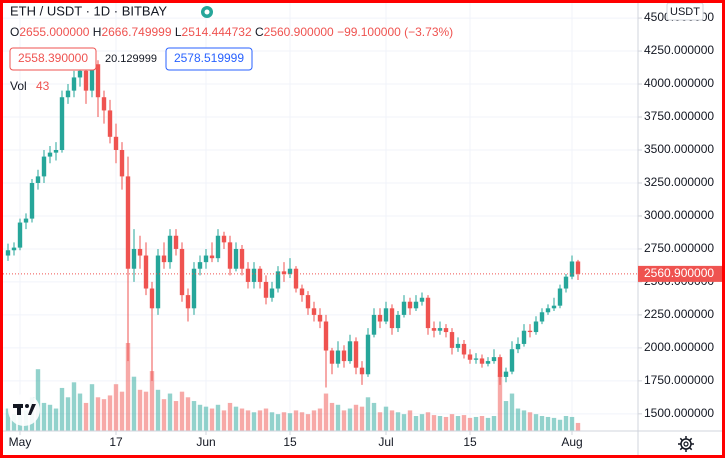  Describe the element at coordinates (679, 248) in the screenshot. I see `y-tick-label: 2750.000000` at that location.